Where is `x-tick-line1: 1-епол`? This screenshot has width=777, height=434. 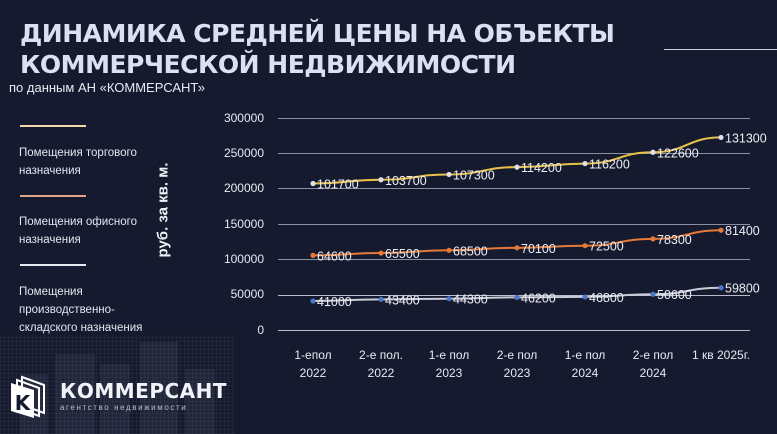
x-tick-line1: 1-епол is located at coordinates (313, 355).